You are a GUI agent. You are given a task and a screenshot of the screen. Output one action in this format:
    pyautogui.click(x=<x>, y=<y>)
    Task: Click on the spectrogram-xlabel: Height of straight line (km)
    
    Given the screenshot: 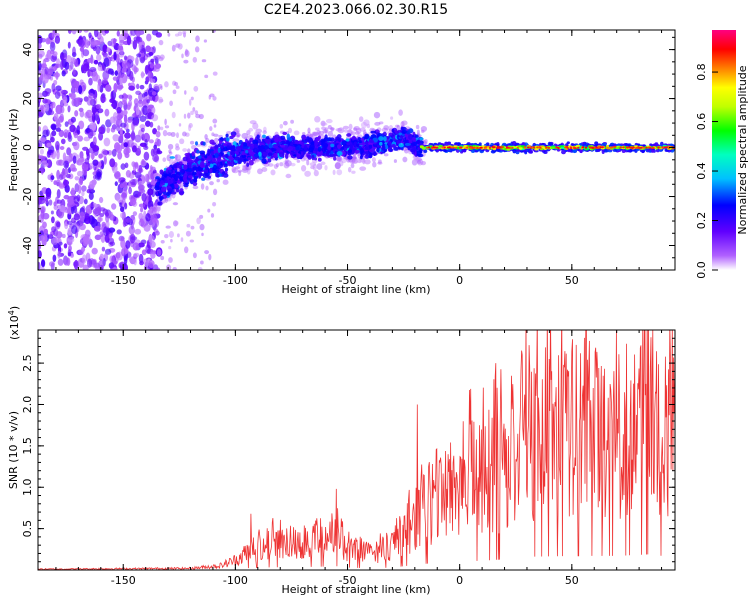 What is the action you would take?
    pyautogui.click(x=355, y=289)
    